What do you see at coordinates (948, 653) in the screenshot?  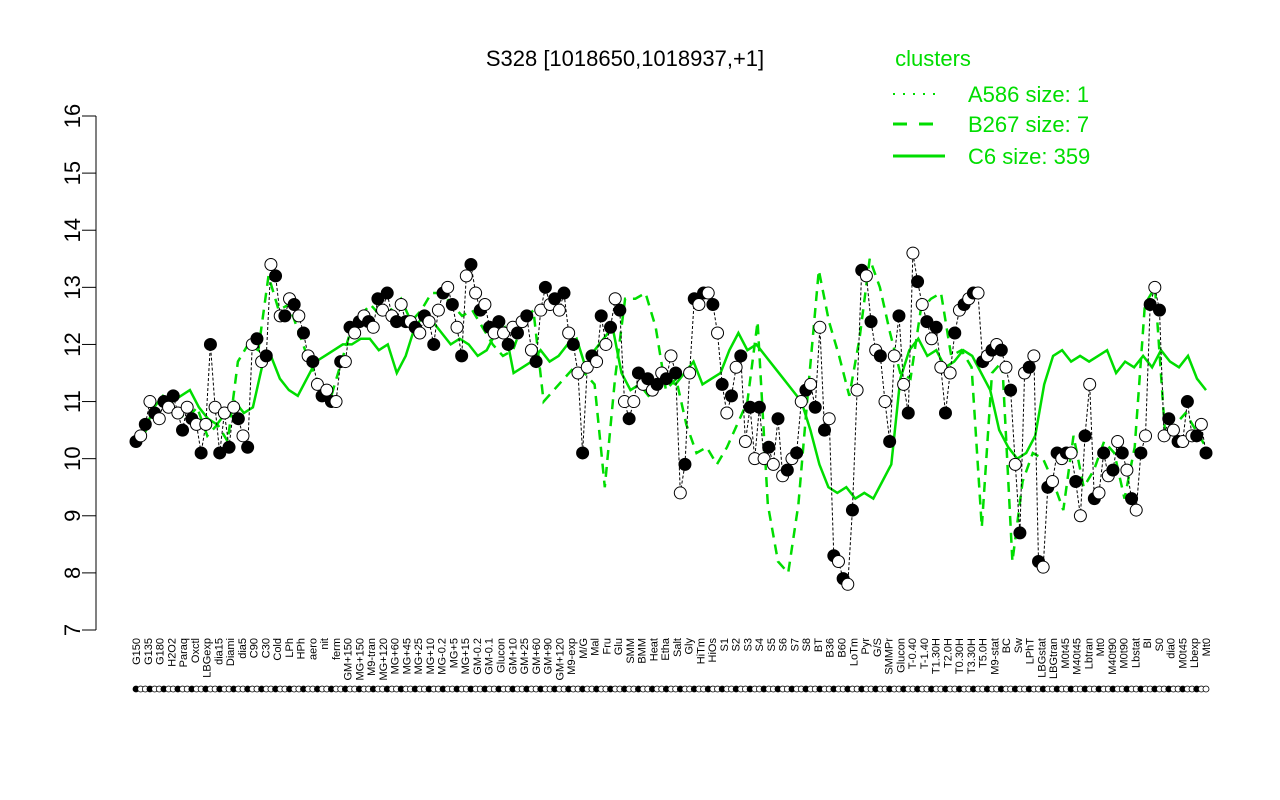 I see `x-tick-label-69: T2.0H` at bounding box center [948, 653].